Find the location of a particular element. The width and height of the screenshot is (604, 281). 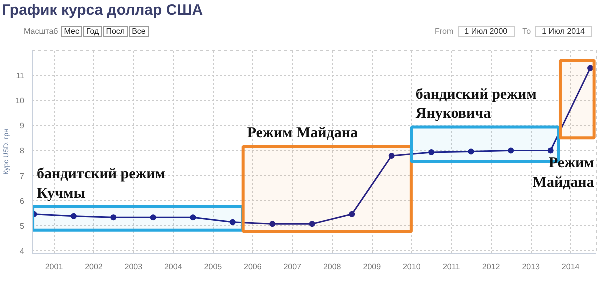

y-tick-label: 8 is located at coordinates (23, 151).